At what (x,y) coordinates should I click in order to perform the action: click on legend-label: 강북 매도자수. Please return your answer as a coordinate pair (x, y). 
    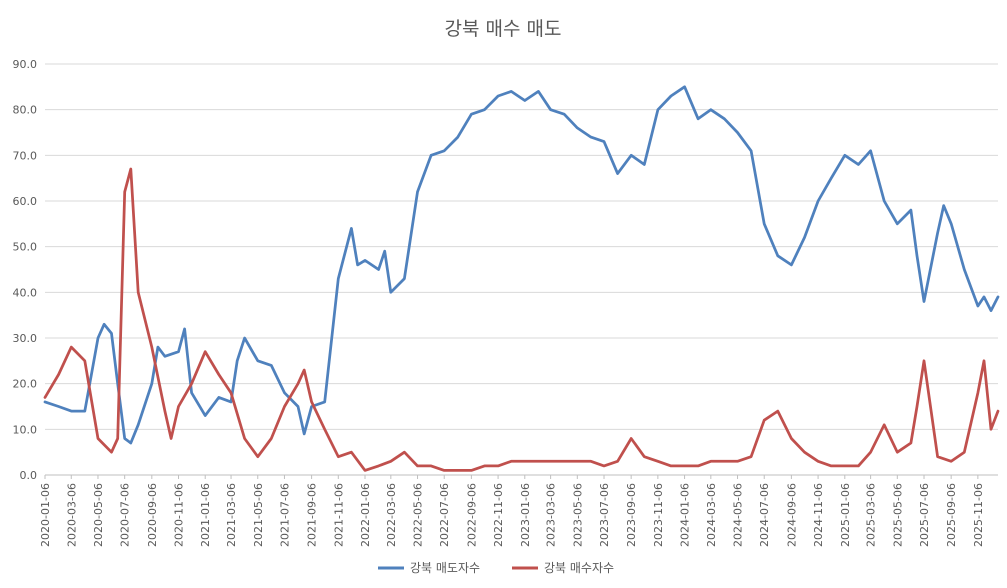
    Looking at the image, I should click on (445, 568).